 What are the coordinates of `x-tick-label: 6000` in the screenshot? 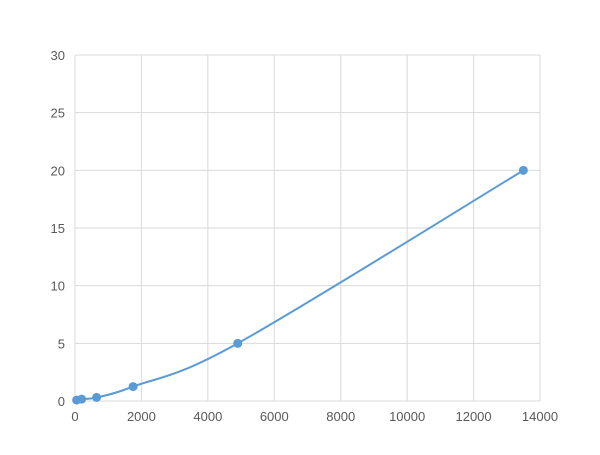 It's located at (274, 416).